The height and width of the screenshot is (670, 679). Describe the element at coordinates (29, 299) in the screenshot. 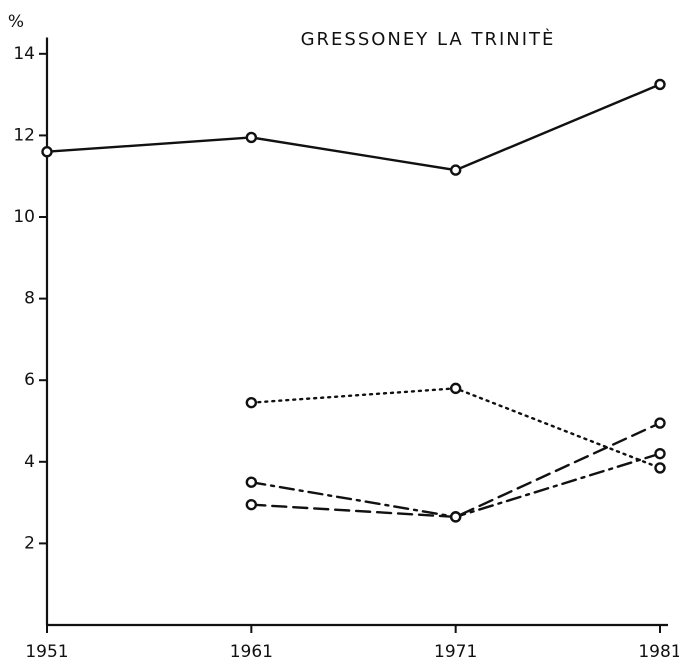

I see `y-tick-label: 8` at that location.